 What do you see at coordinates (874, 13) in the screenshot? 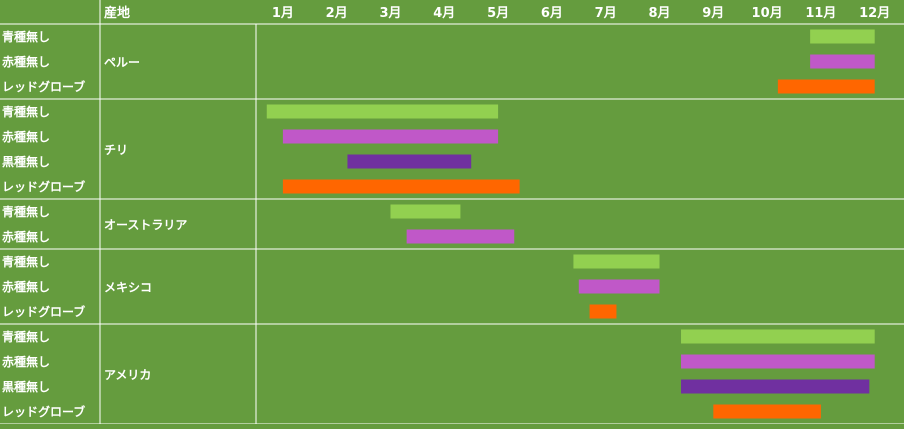
I see `month-header: 12月` at bounding box center [874, 13].